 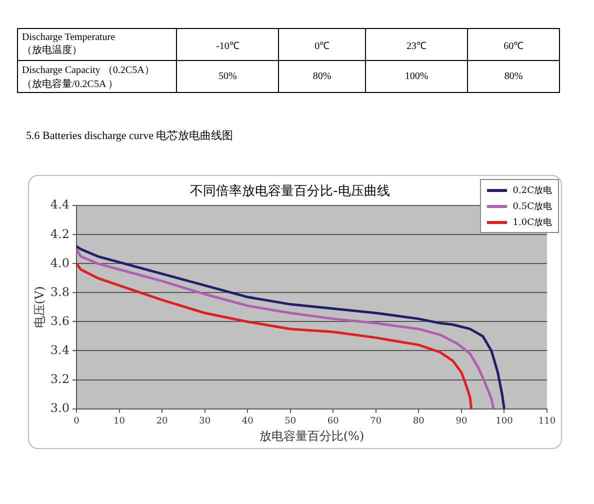 I want to click on chart-title: 不同倍率放电容量百分比-电压曲线, so click(x=290, y=191).